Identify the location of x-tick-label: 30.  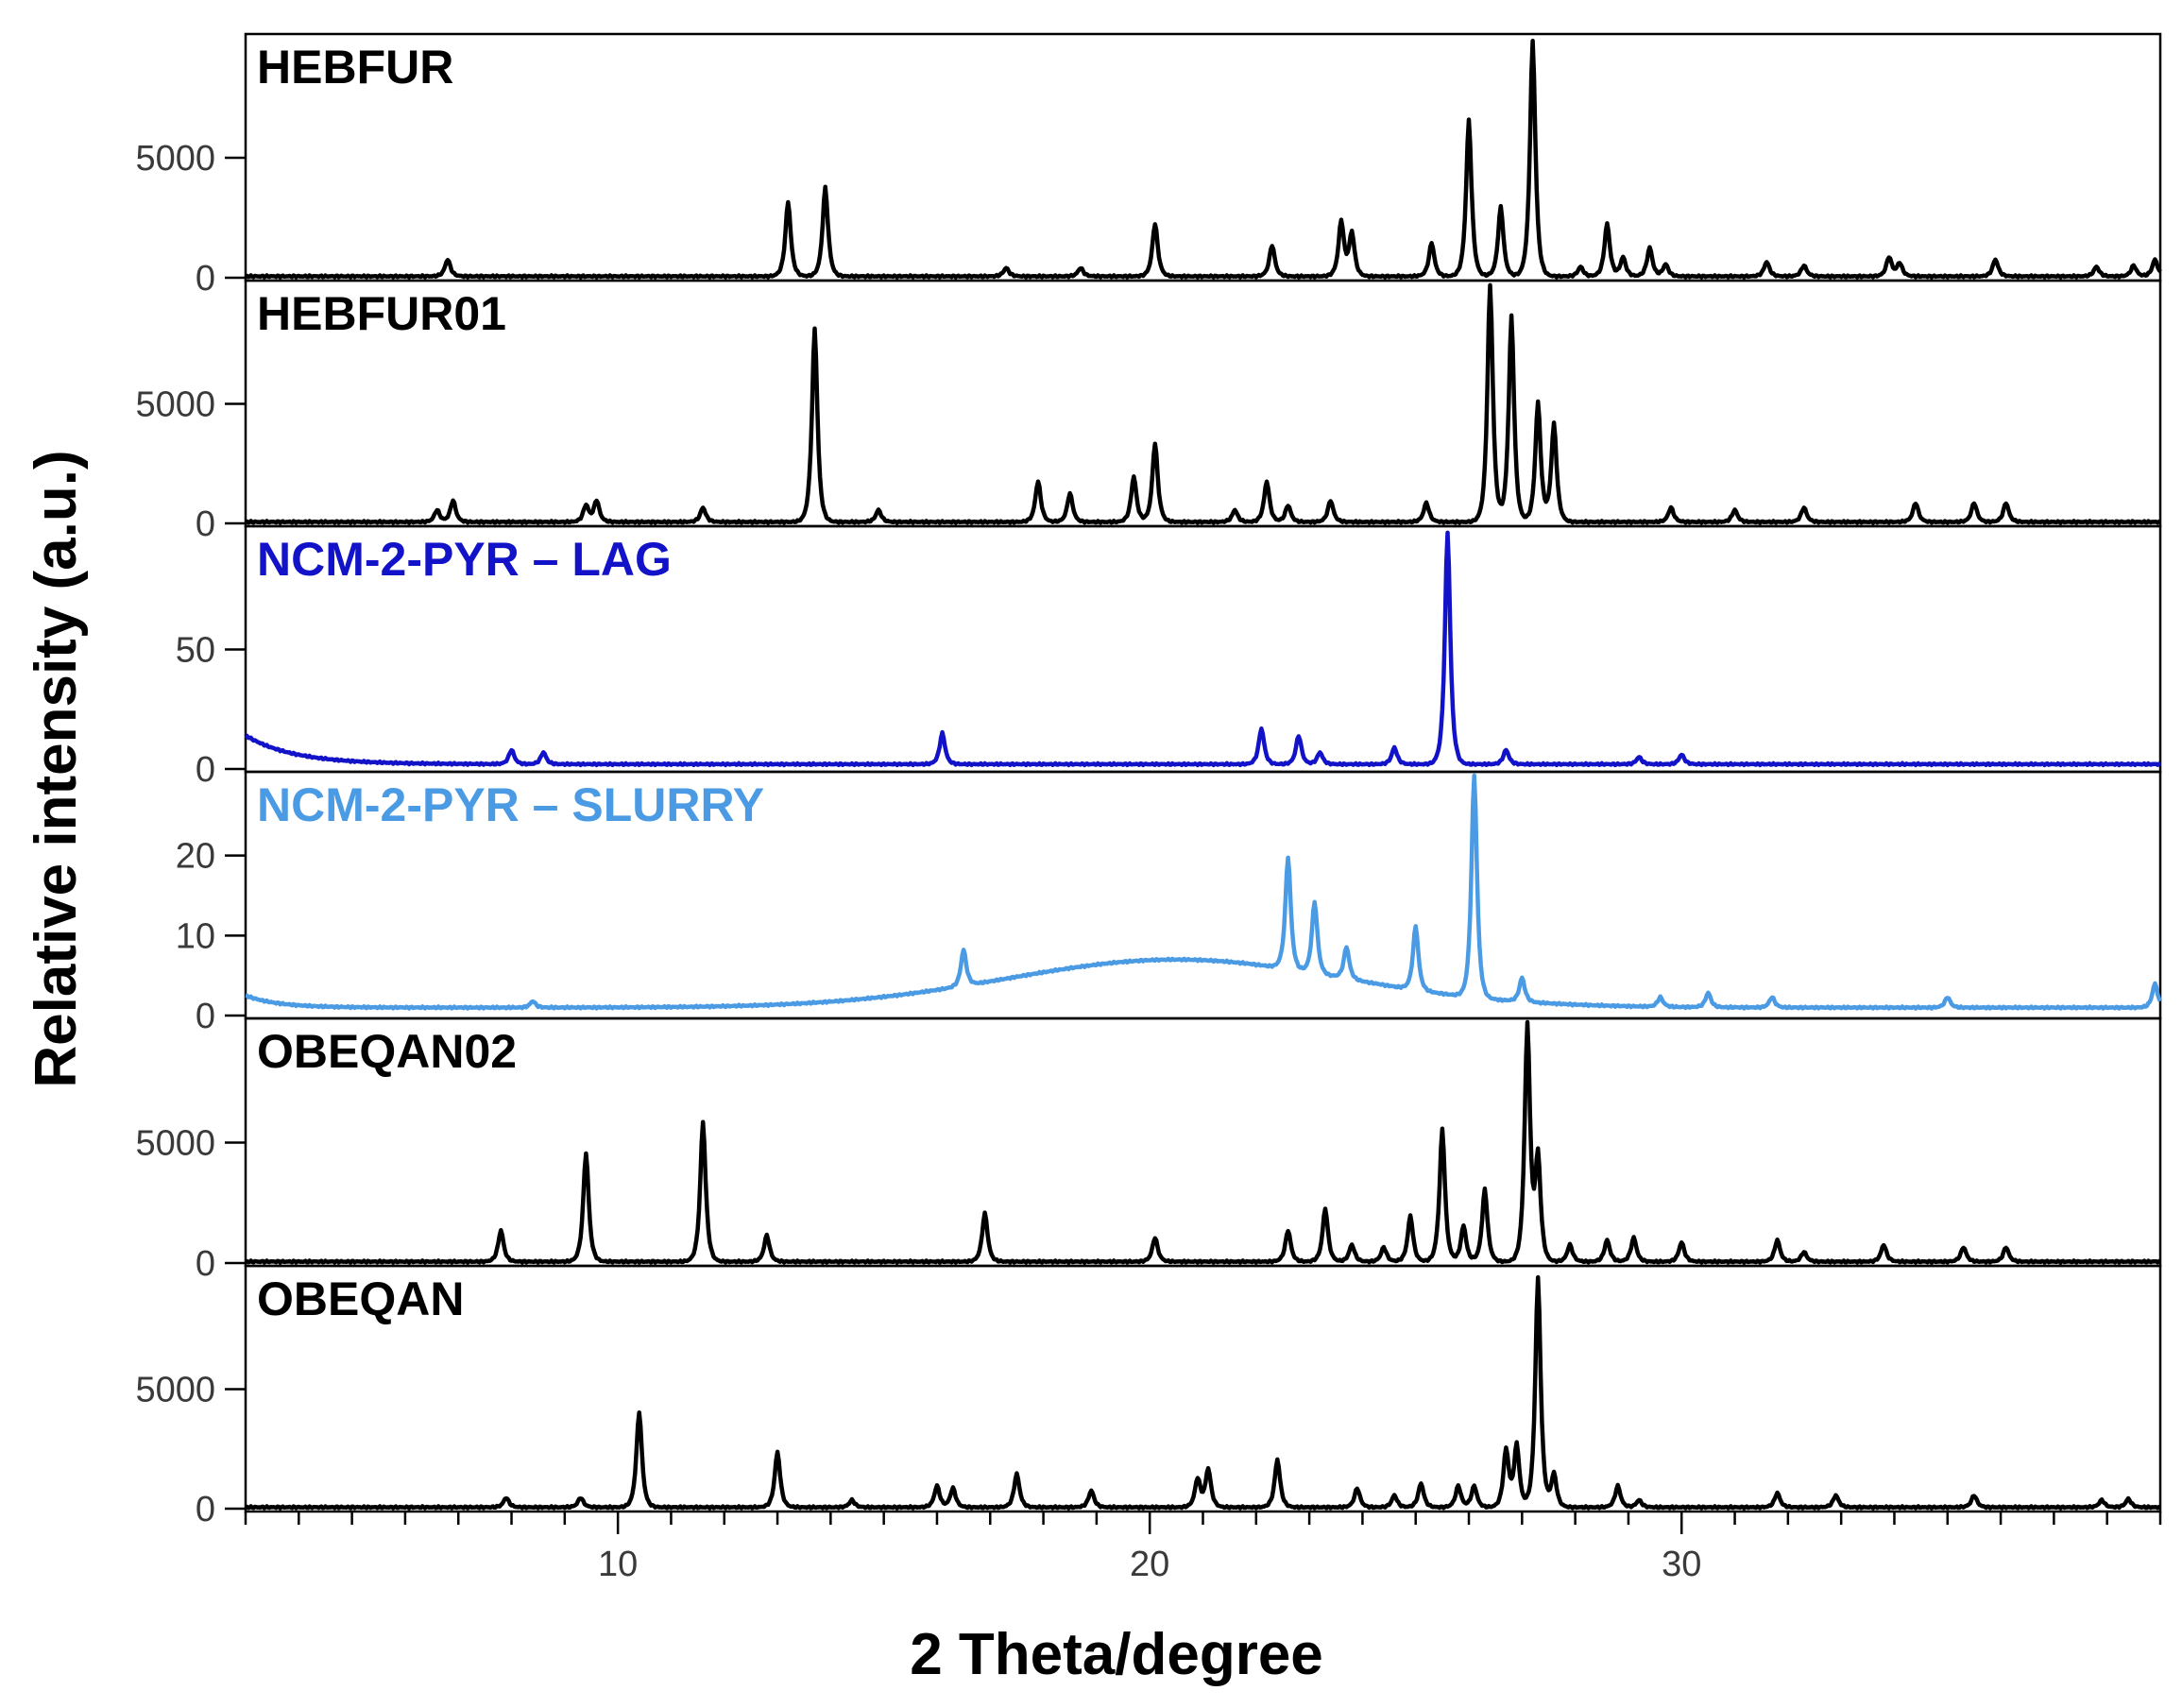
(1681, 1565).